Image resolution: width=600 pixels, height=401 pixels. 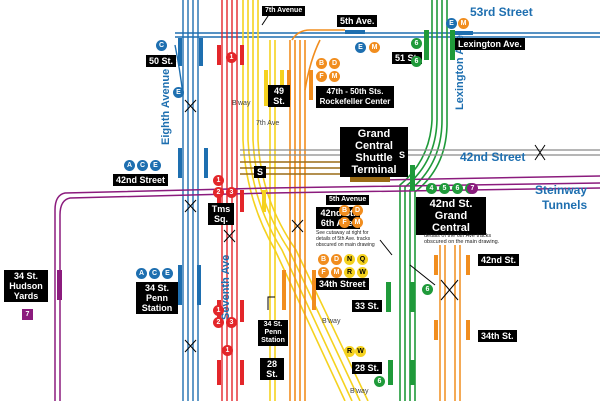 I want to click on shuttle-s-marker-west: S, so click(x=260, y=172).